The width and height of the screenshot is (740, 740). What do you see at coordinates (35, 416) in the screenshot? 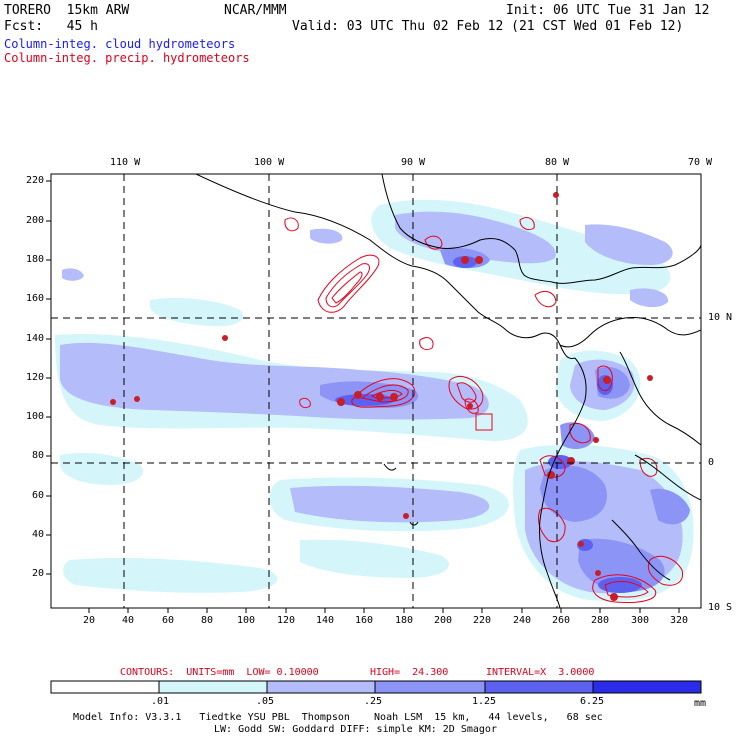
I see `y-tick-label: 100` at bounding box center [35, 416].